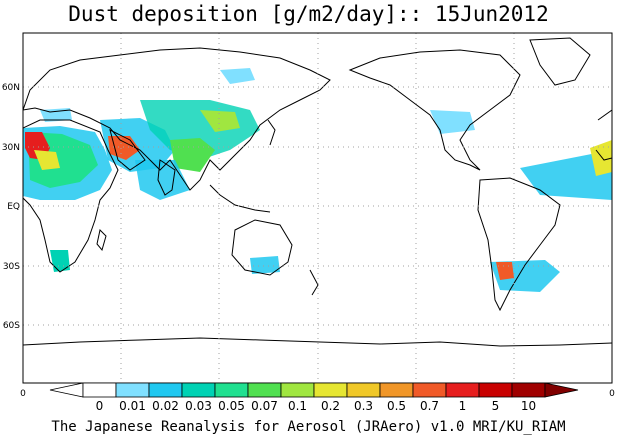  What do you see at coordinates (23, 394) in the screenshot?
I see `lon-label-left: 0` at bounding box center [23, 394].